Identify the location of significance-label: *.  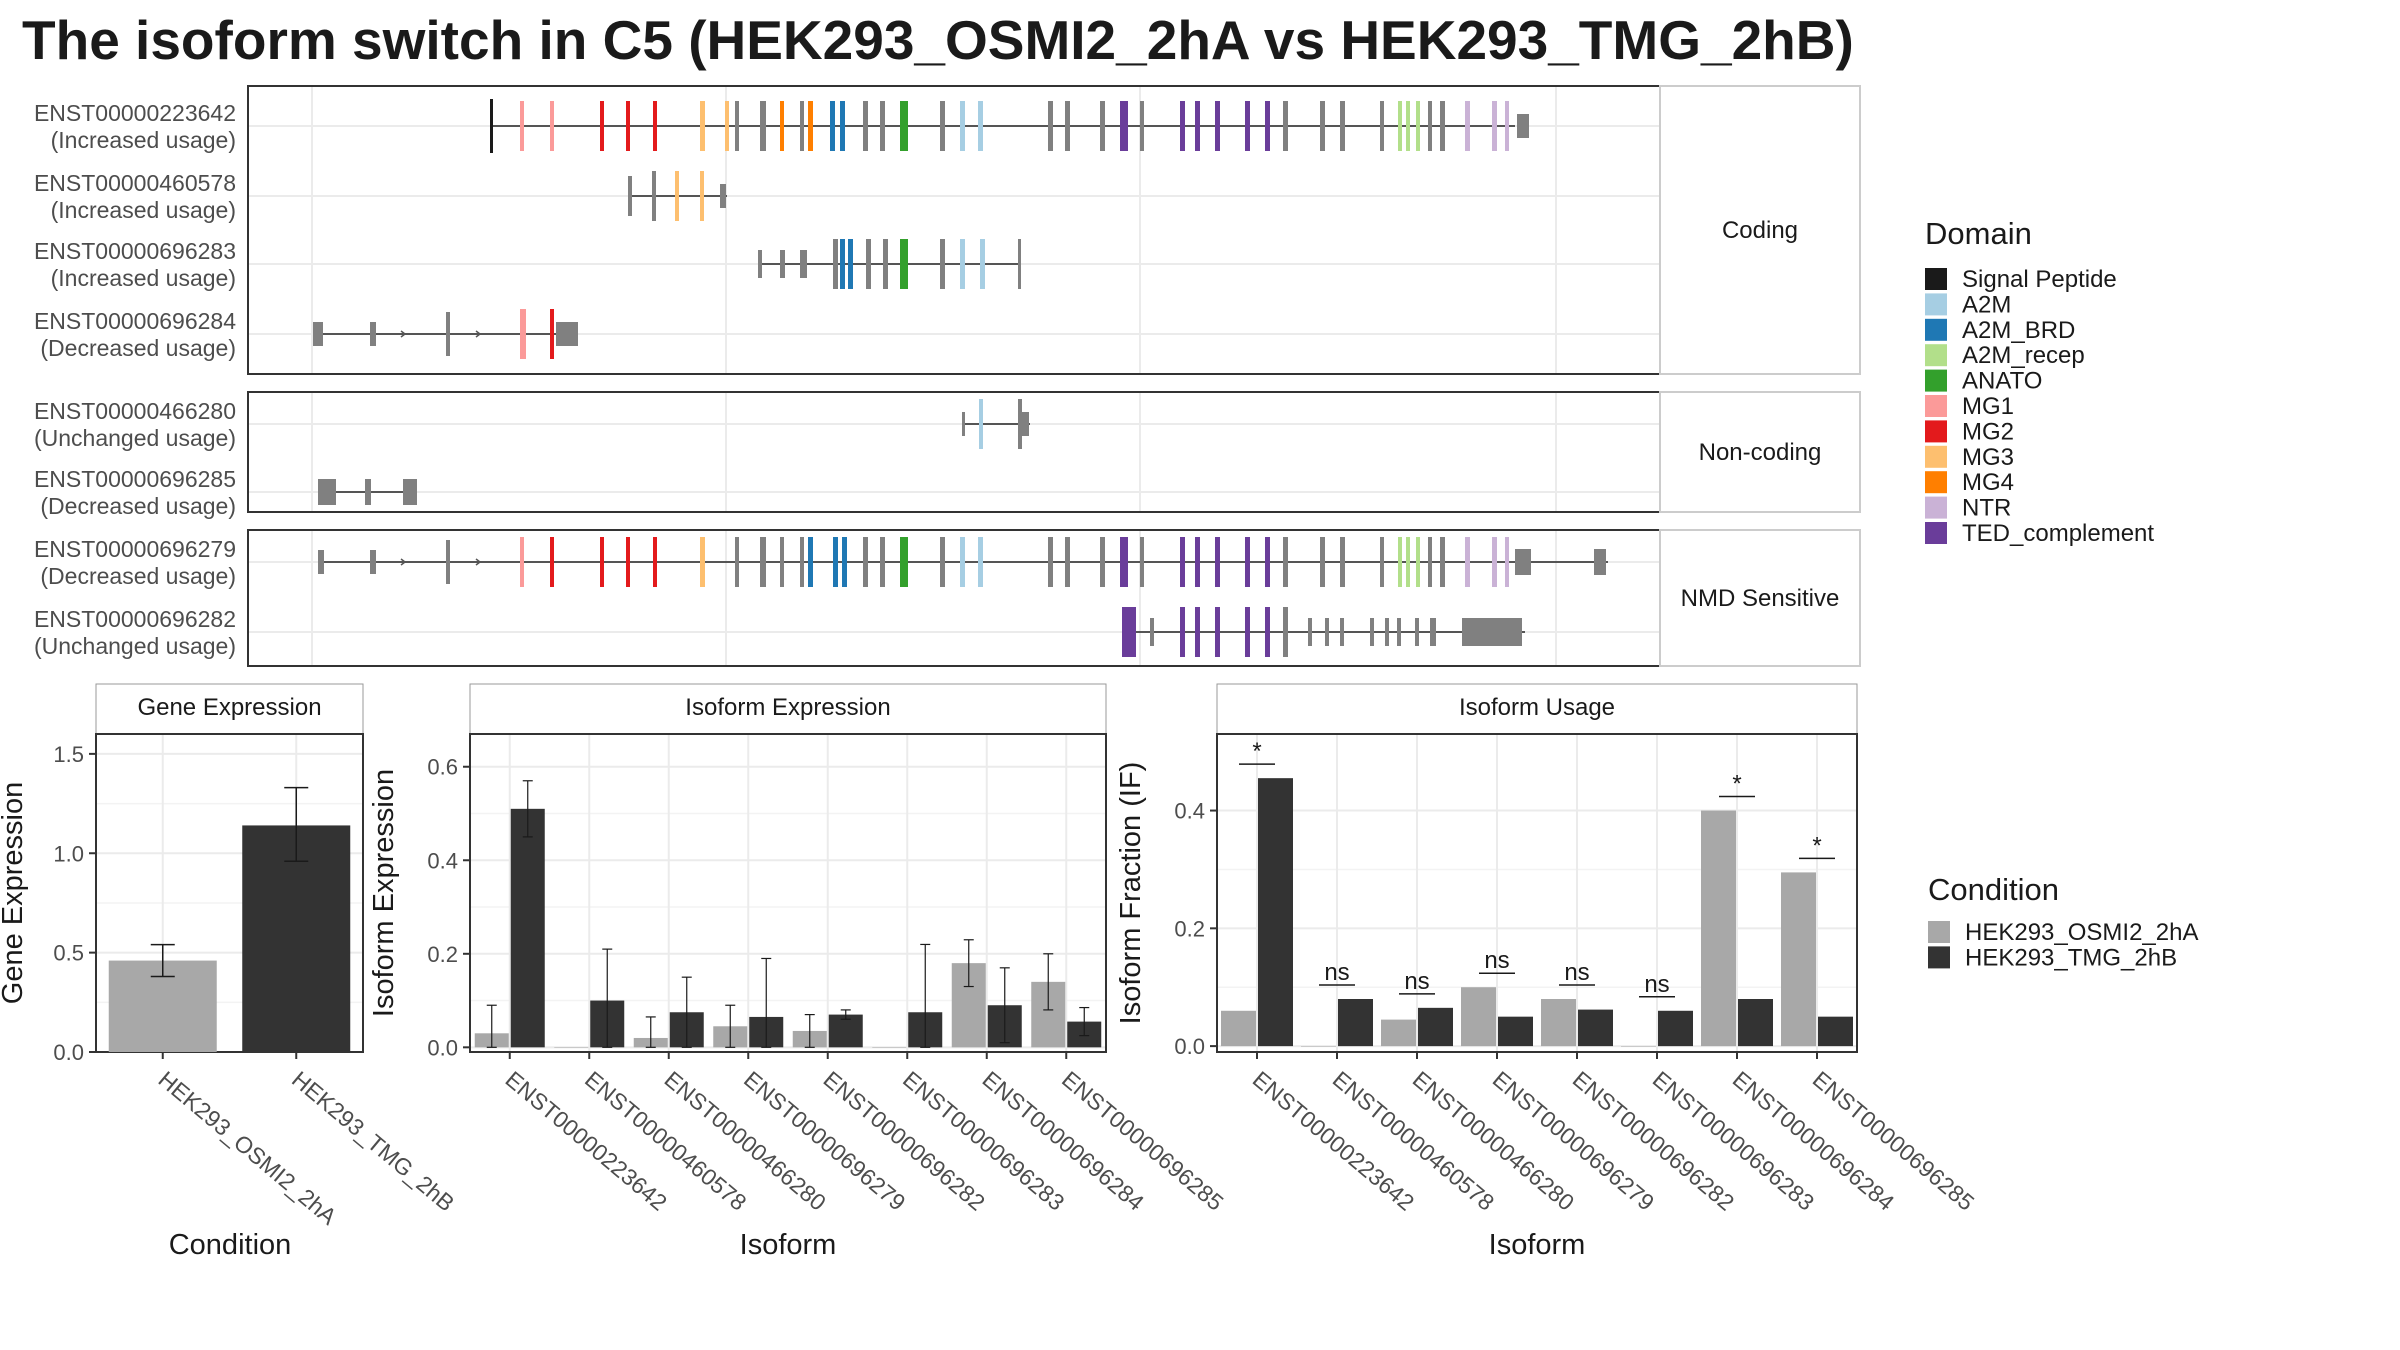
(1736, 784).